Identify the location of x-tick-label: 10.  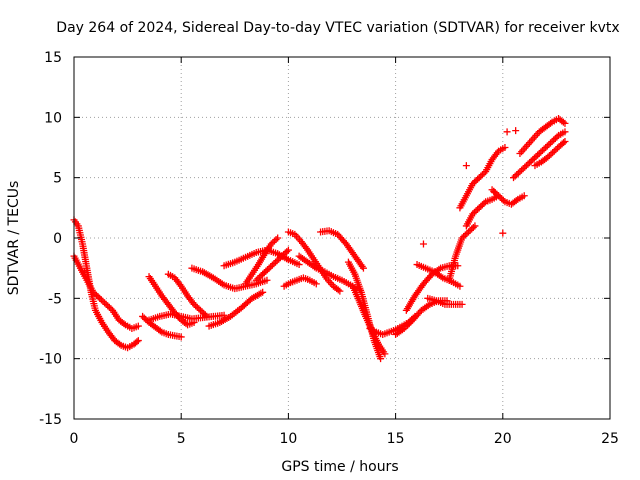
(288, 439).